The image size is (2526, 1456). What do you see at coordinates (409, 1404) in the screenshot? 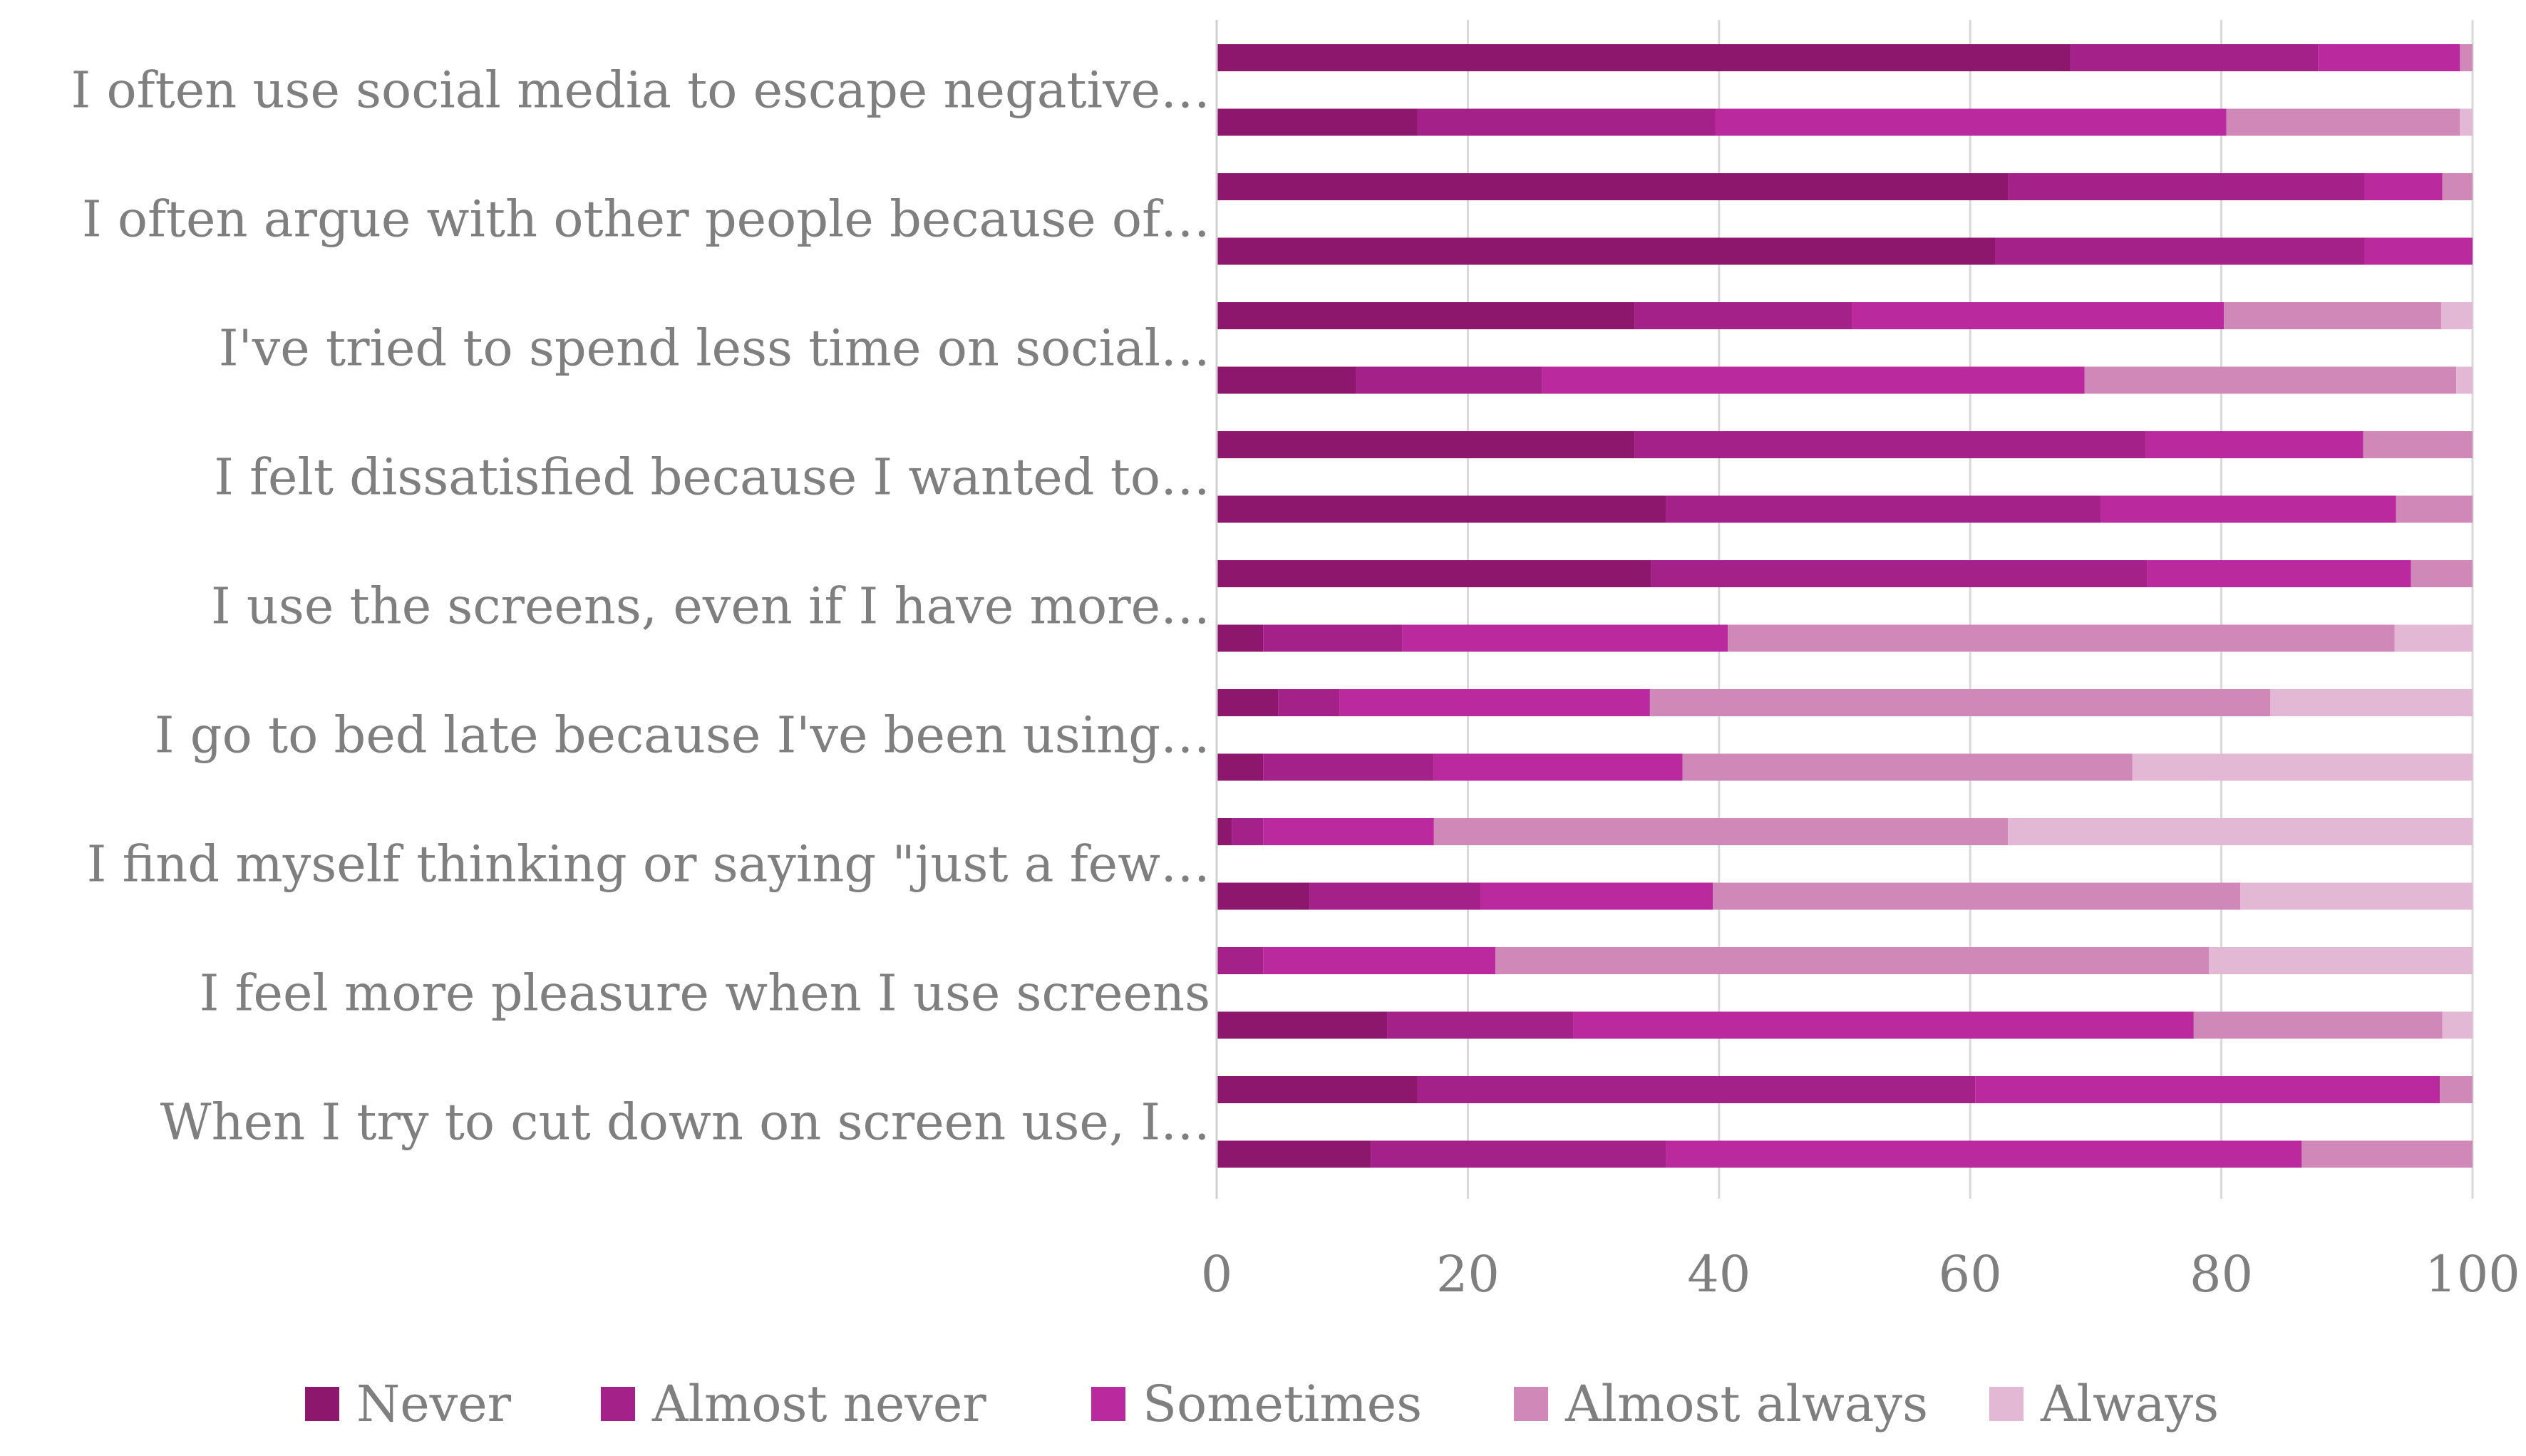
I see `legend-item: Never` at bounding box center [409, 1404].